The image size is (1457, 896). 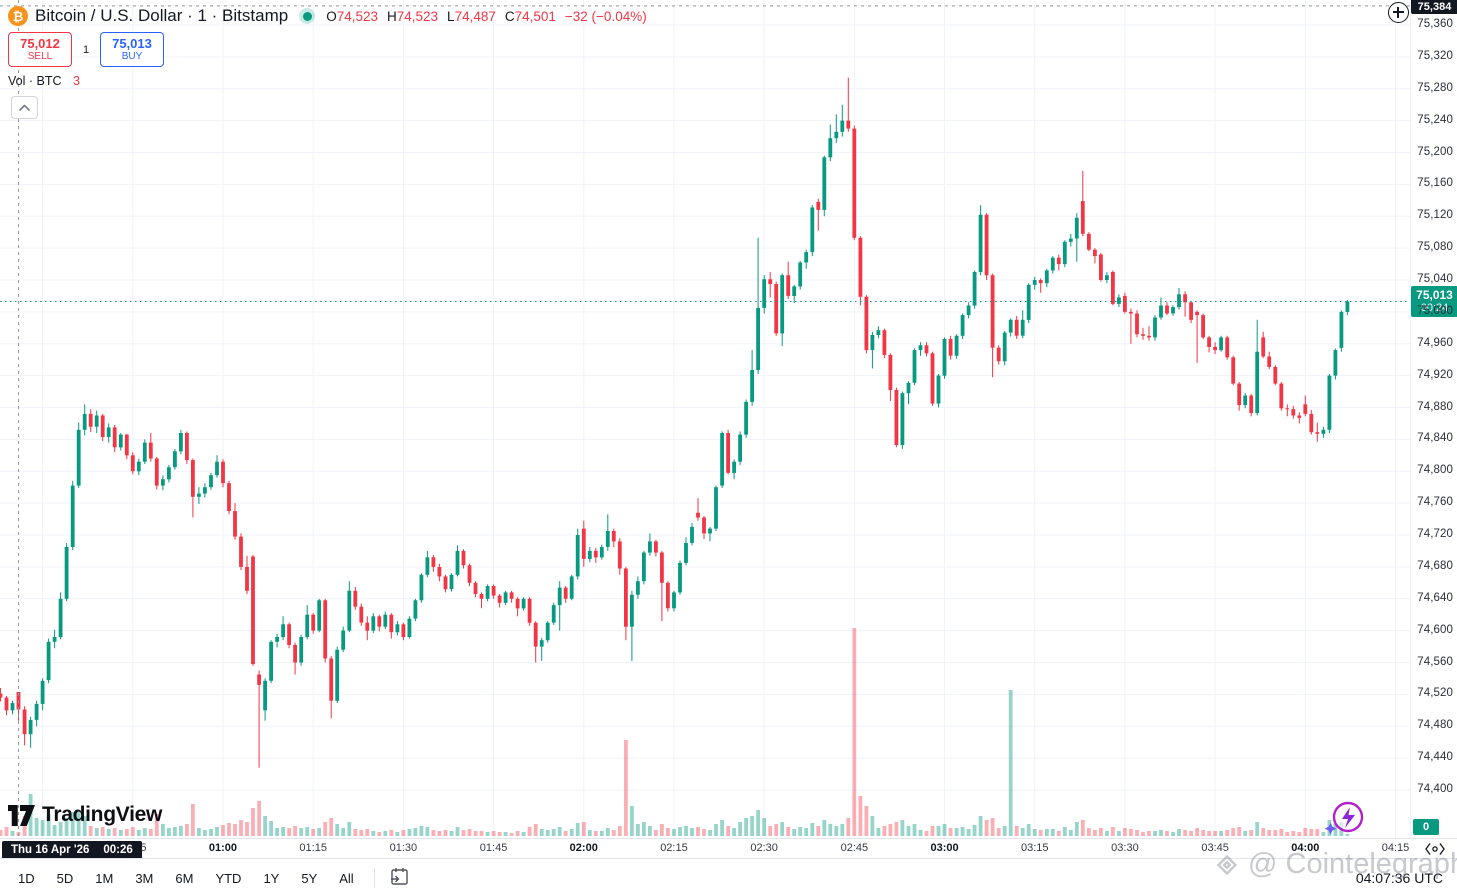 I want to click on price-axis-label: 74,680, so click(x=1435, y=565).